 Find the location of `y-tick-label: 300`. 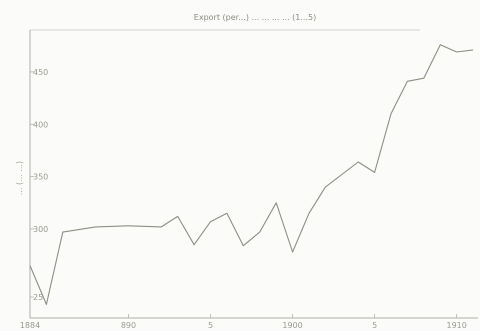

y-tick-label: 300 is located at coordinates (40, 229).